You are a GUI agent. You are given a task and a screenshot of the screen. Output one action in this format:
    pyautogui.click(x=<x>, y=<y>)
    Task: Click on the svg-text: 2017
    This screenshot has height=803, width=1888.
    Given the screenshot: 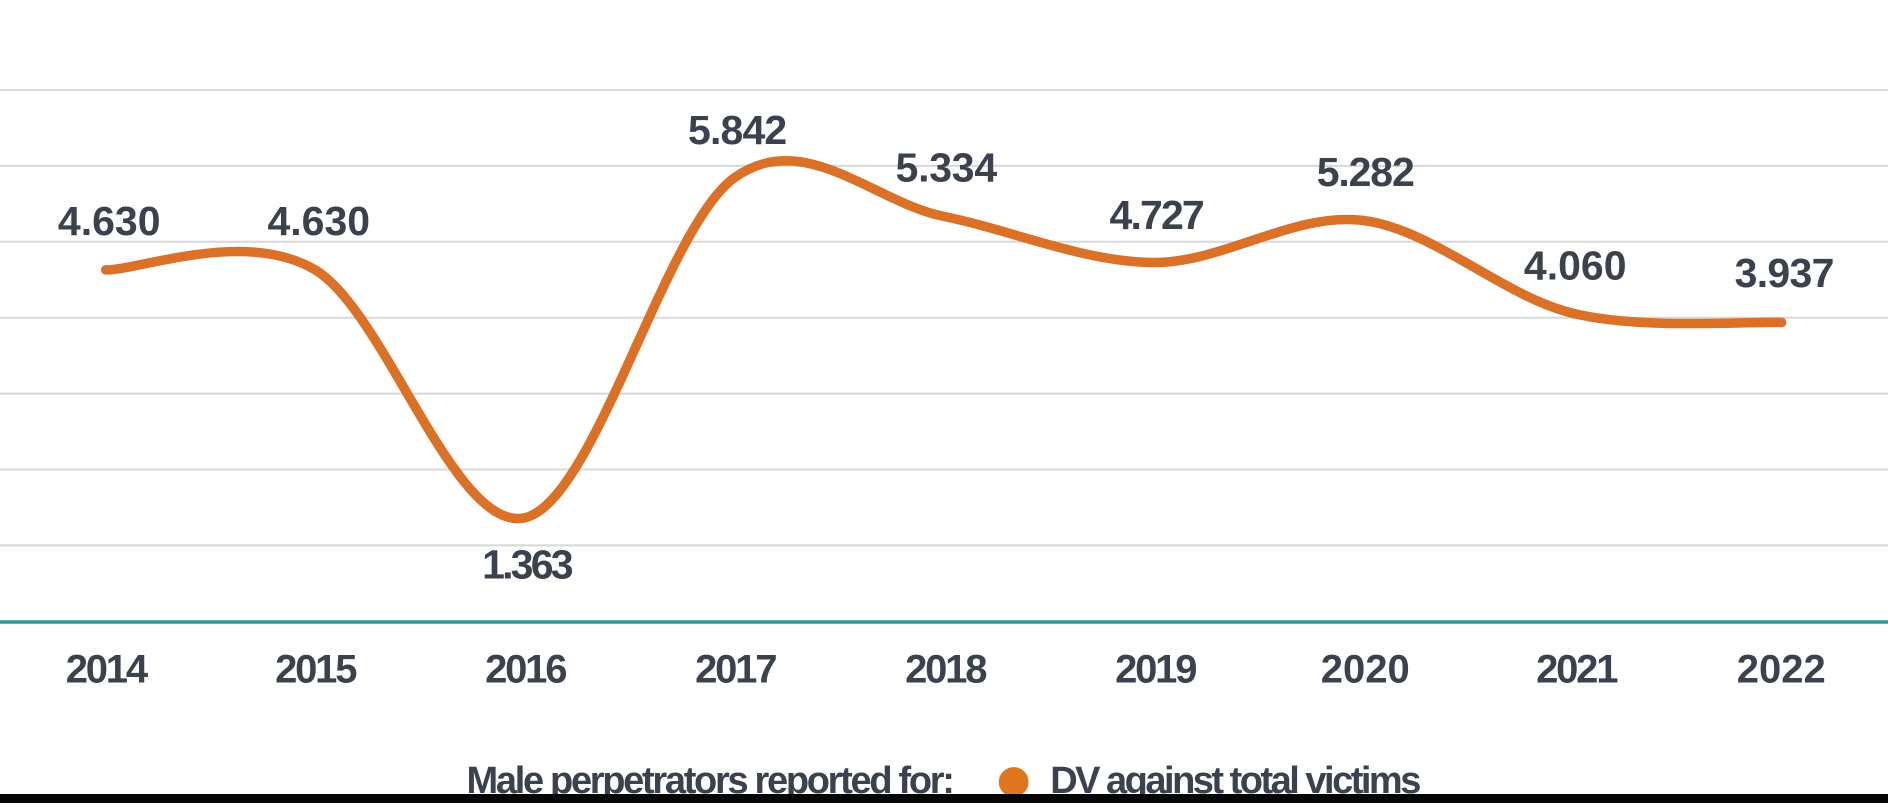 What is the action you would take?
    pyautogui.click(x=735, y=669)
    